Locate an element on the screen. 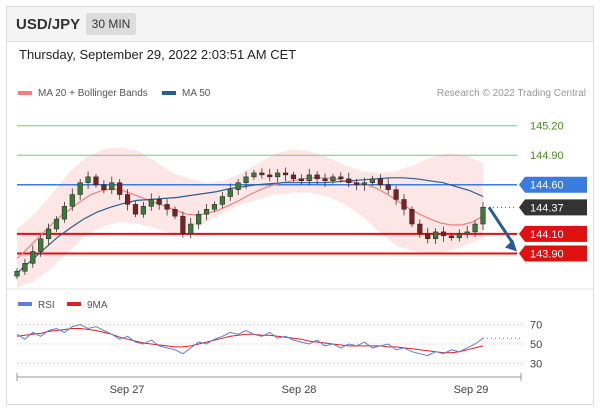 This screenshot has width=600, height=411. chart-header: USD/JPY 30 MIN is located at coordinates (300, 24).